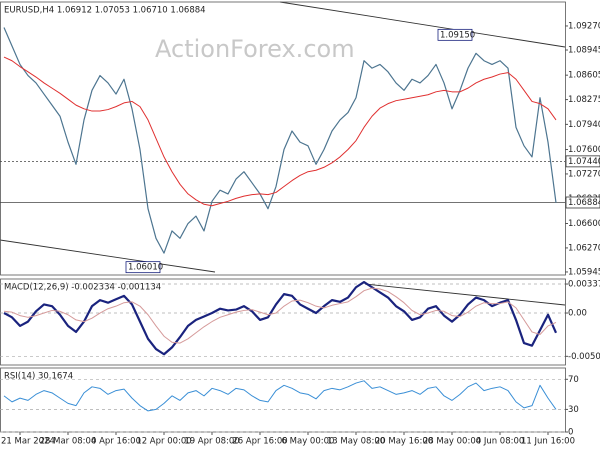  I want to click on y-tick-label: 1.07600, so click(584, 150).